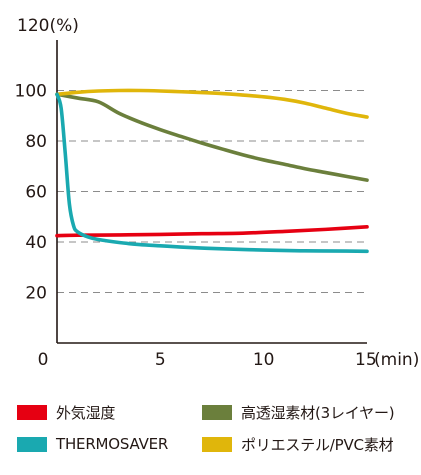 The image size is (421, 475). What do you see at coordinates (43, 360) in the screenshot?
I see `x-tick-label-0: 0` at bounding box center [43, 360].